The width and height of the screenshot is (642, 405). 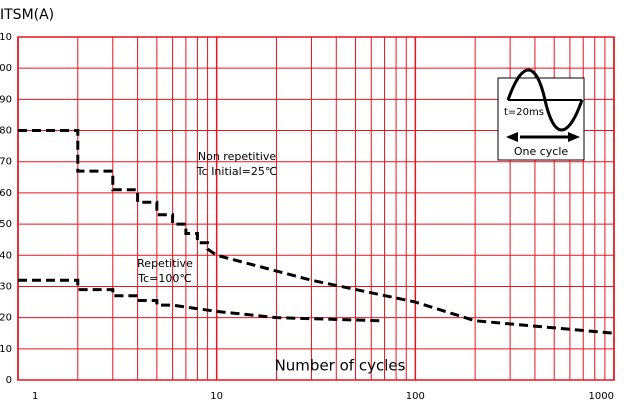 I want to click on y-tick-label: 0, so click(x=9, y=380).